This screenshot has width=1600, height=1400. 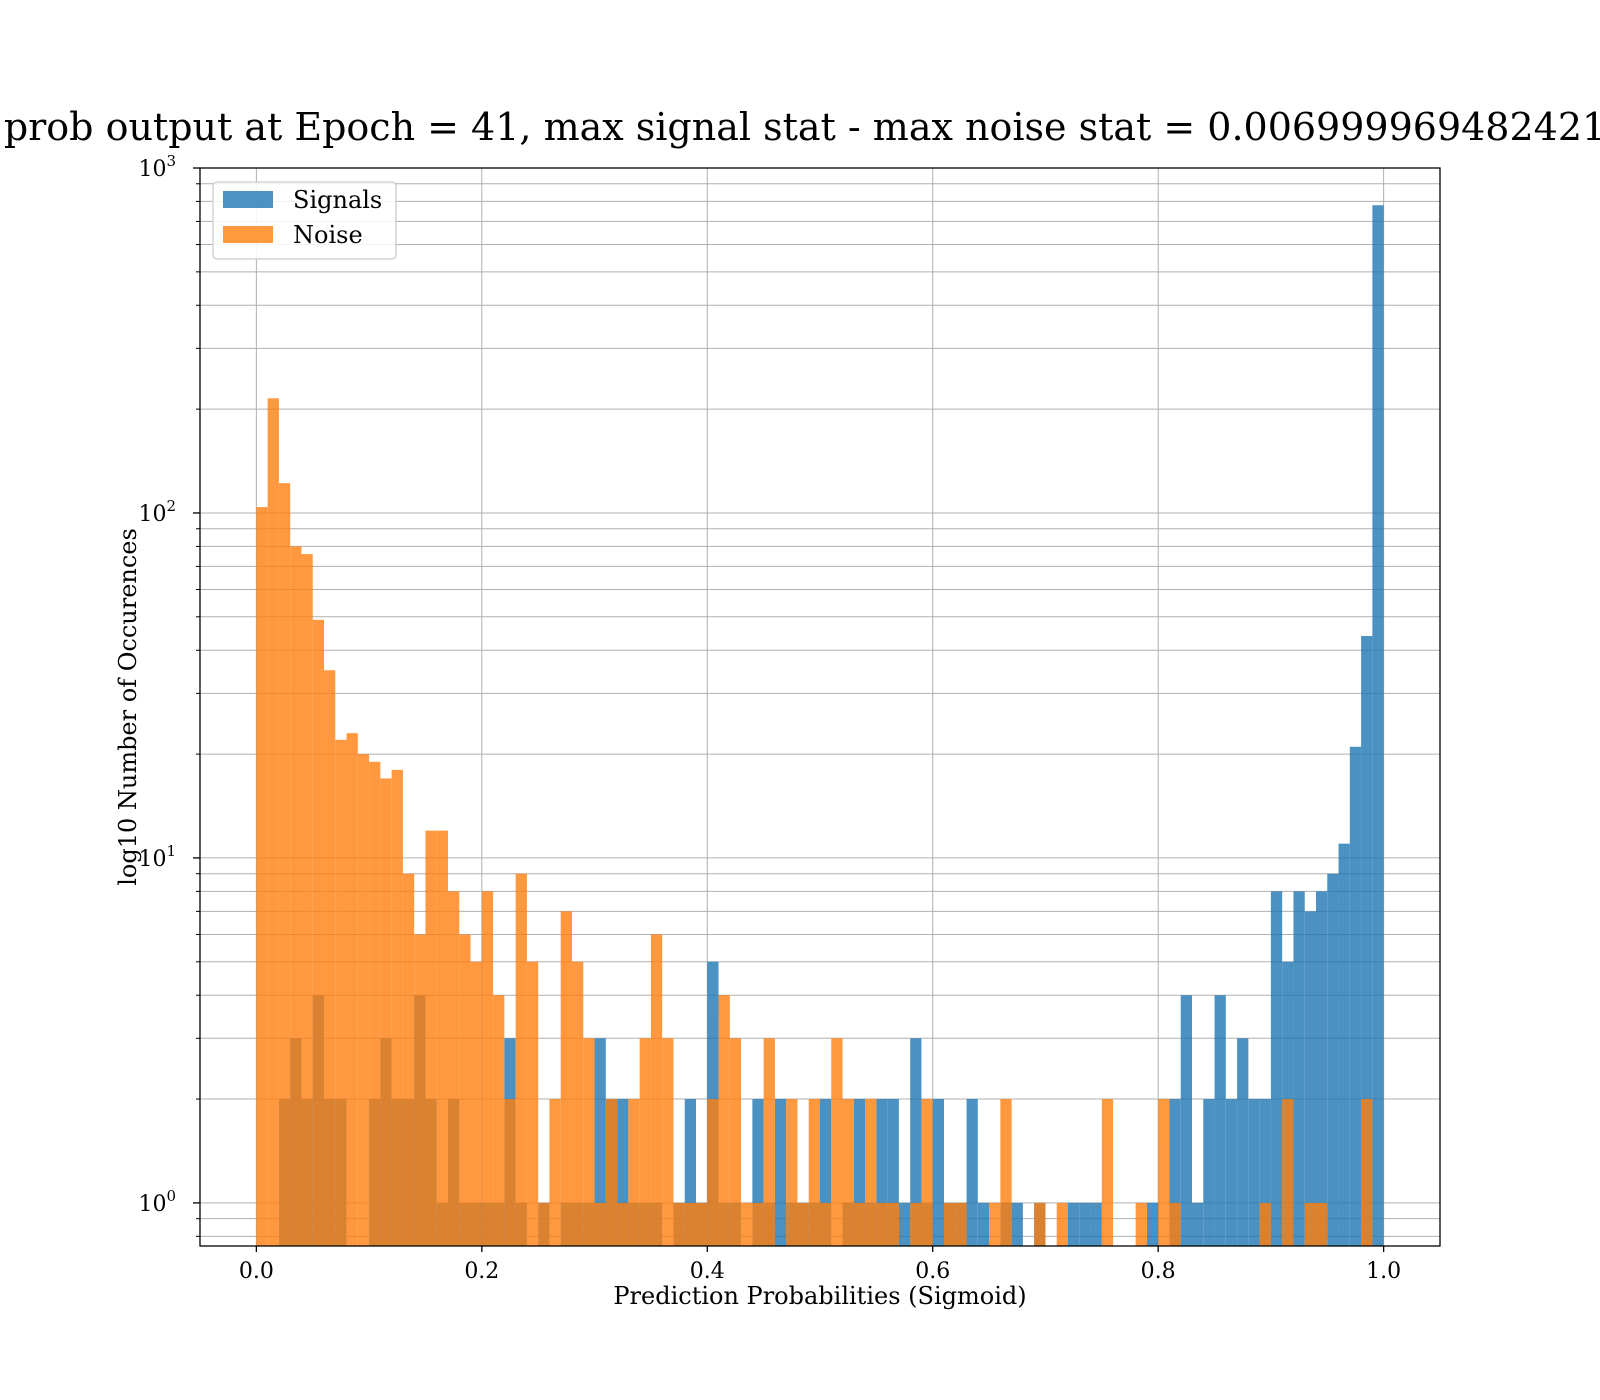 I want to click on legend-noise-swatch, so click(x=248, y=234).